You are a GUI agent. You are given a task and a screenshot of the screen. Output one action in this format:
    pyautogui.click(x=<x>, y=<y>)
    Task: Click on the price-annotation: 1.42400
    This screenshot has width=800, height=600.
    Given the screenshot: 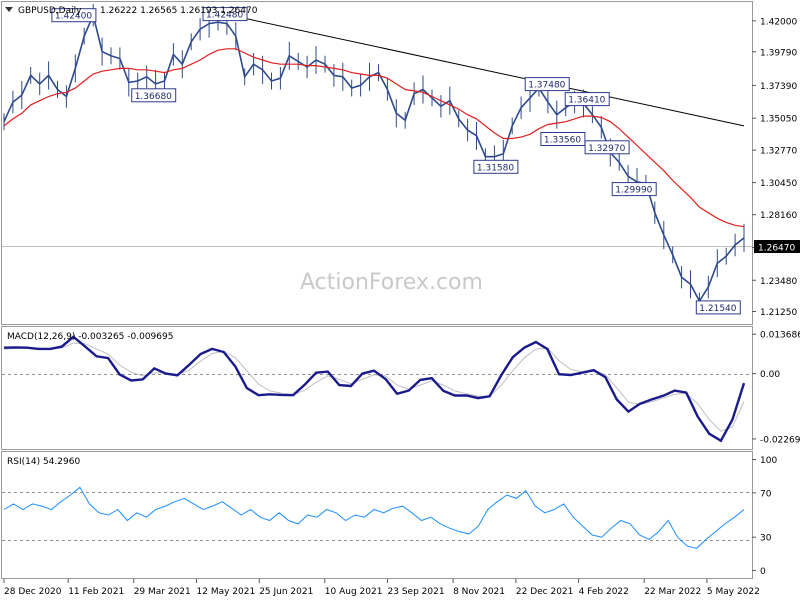 What is the action you would take?
    pyautogui.click(x=74, y=15)
    